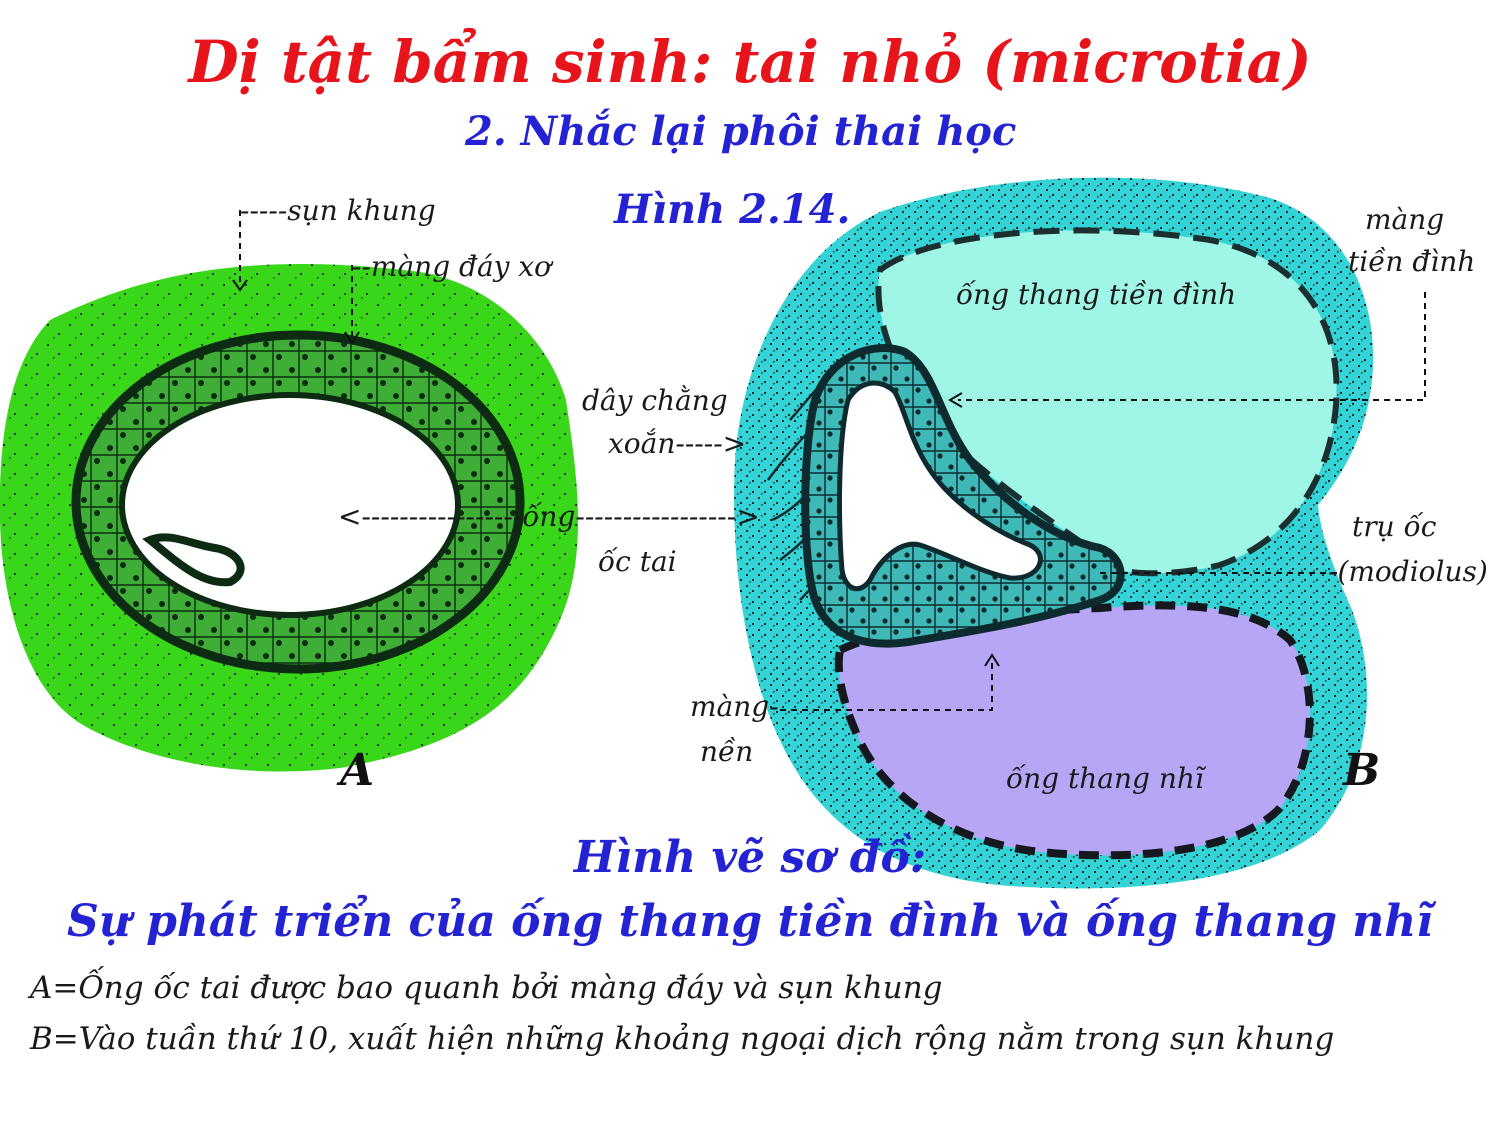 Image resolution: width=1500 pixels, height=1125 pixels. Describe the element at coordinates (637, 561) in the screenshot. I see `label-cochlear-duct-line2: ốc tai` at that location.